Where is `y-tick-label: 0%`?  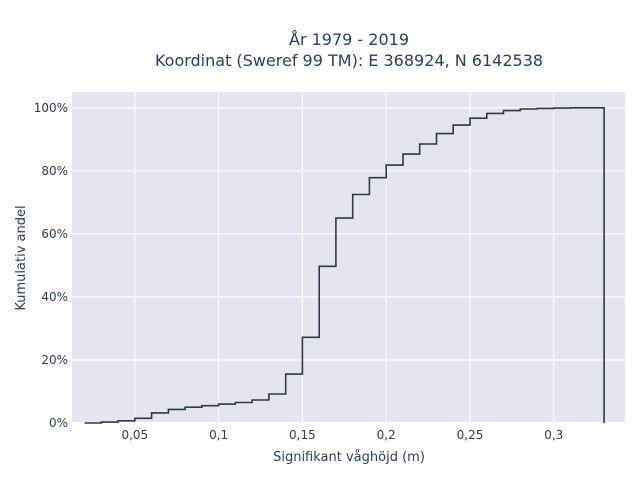
y-tick-label: 0% is located at coordinates (58, 423).